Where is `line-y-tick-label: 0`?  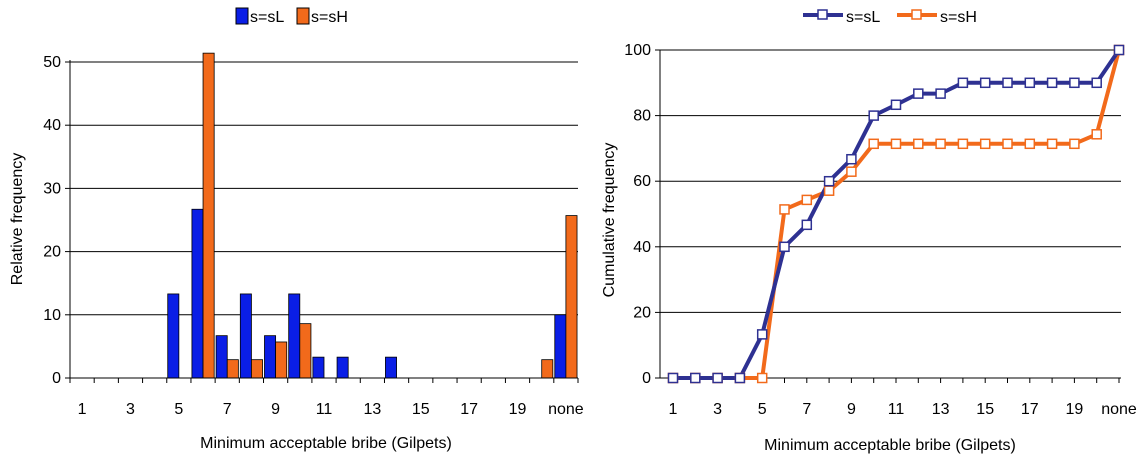 line-y-tick-label: 0 is located at coordinates (646, 378).